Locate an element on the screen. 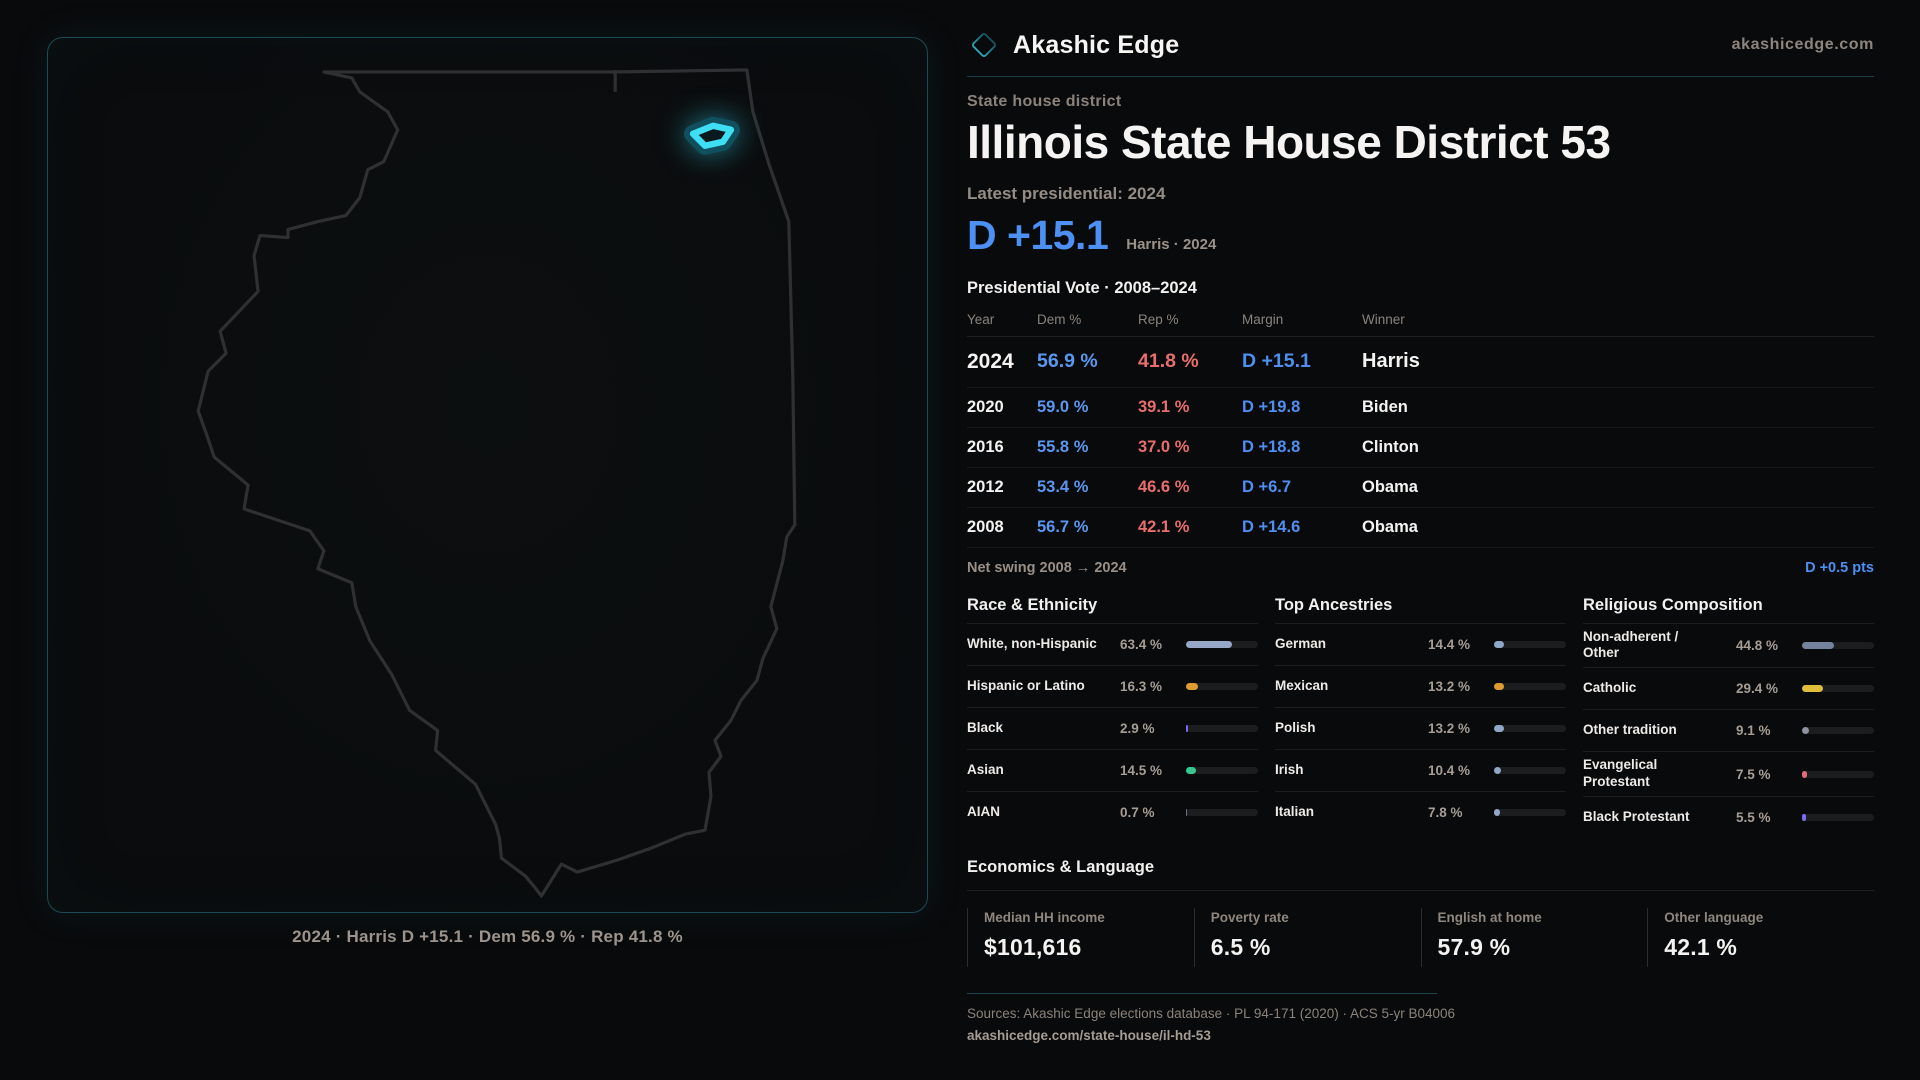 The width and height of the screenshot is (1920, 1080). year-cell: 2016 is located at coordinates (985, 446).